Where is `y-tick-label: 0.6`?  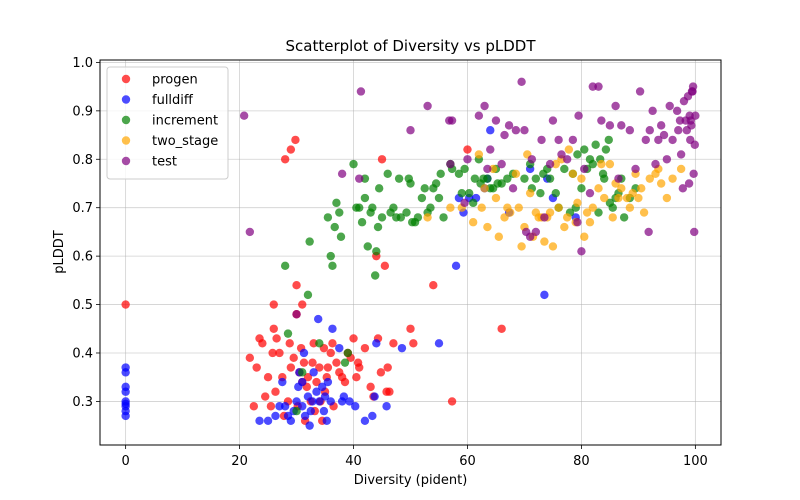
y-tick-label: 0.6 is located at coordinates (82, 257).